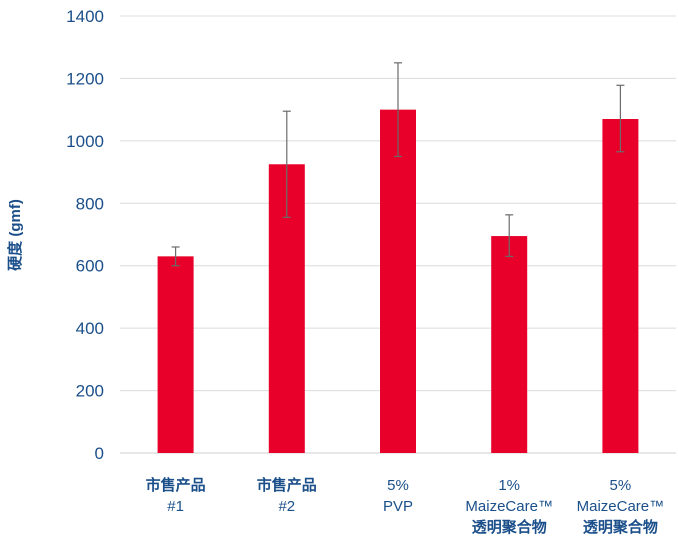 The height and width of the screenshot is (538, 678). What do you see at coordinates (85, 16) in the screenshot?
I see `y-tick-label: 1400` at bounding box center [85, 16].